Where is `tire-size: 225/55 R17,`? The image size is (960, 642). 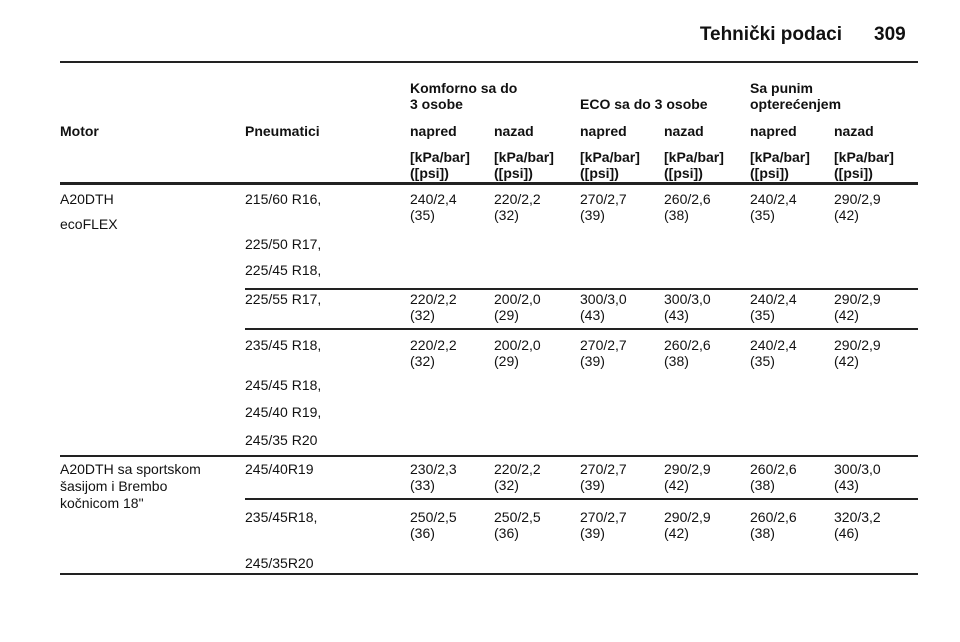 tire-size: 225/55 R17, is located at coordinates (283, 299).